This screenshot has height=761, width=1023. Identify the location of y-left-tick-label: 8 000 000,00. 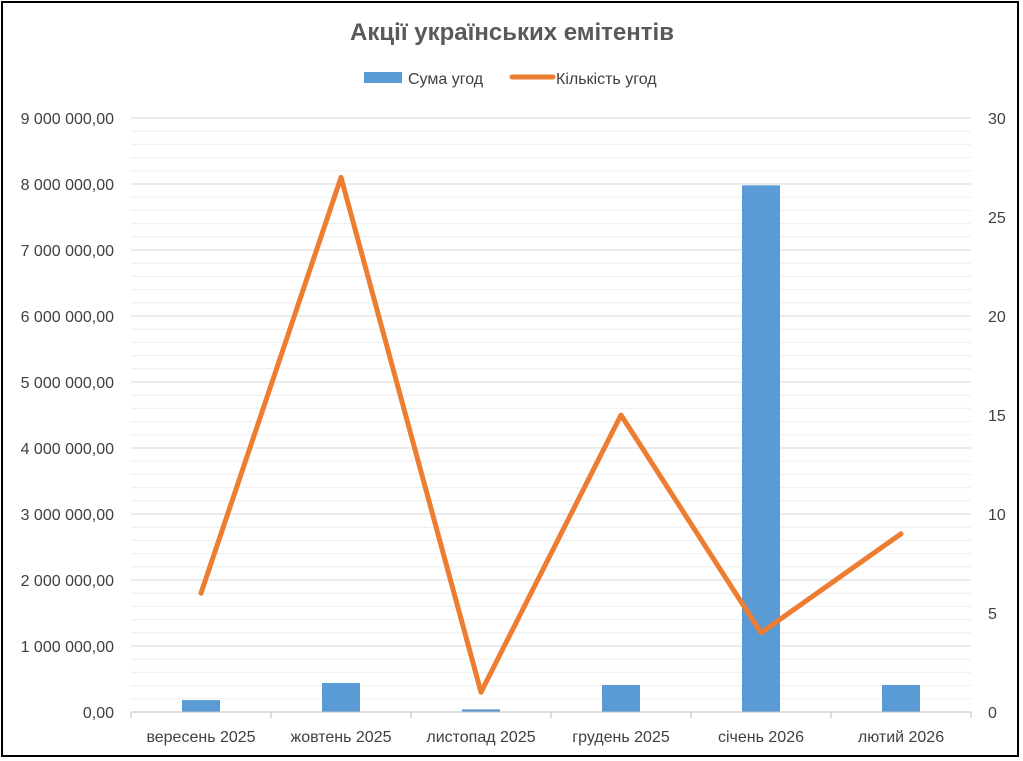
(68, 185).